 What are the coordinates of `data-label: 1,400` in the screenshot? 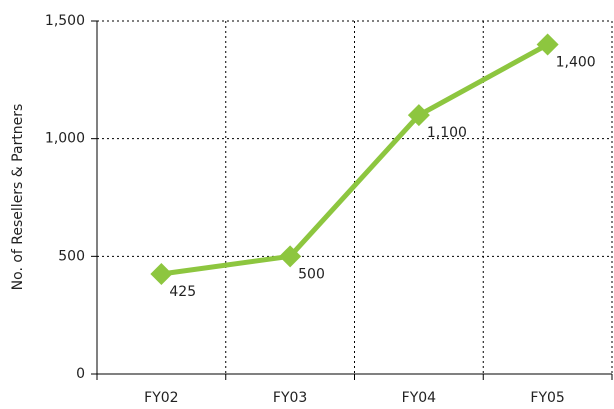 It's located at (576, 63).